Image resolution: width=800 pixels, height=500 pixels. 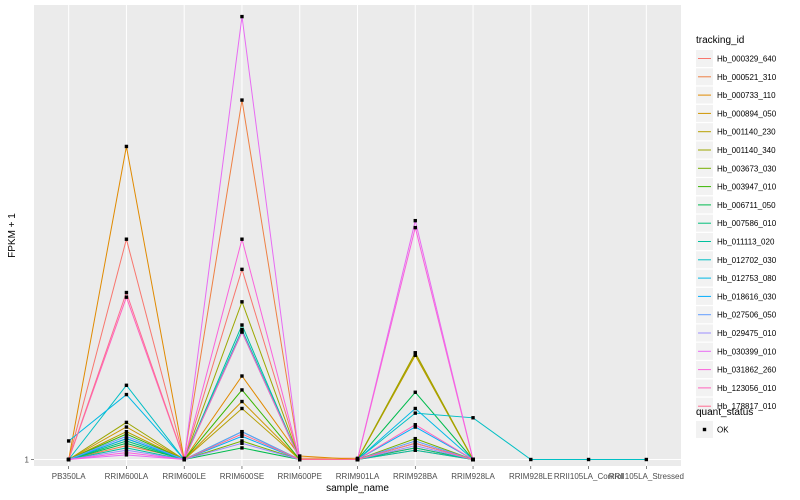 I want to click on x-tick-label: RRII105LA_Control, so click(x=589, y=476).